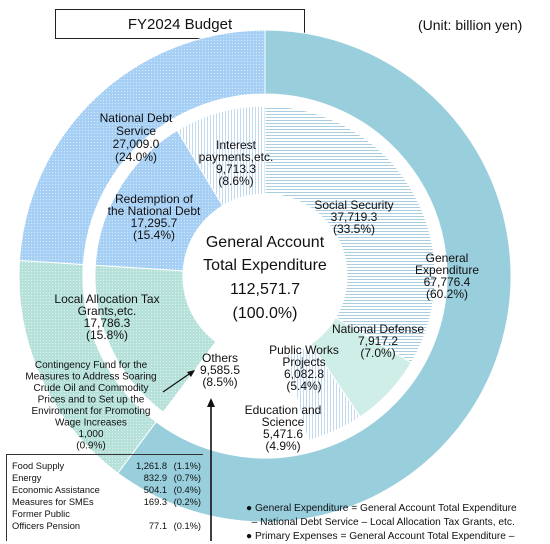 Image resolution: width=550 pixels, height=544 pixels. What do you see at coordinates (107, 467) in the screenshot?
I see `breakdown-row: Food Supply 1,261.8 (1.1%)` at bounding box center [107, 467].